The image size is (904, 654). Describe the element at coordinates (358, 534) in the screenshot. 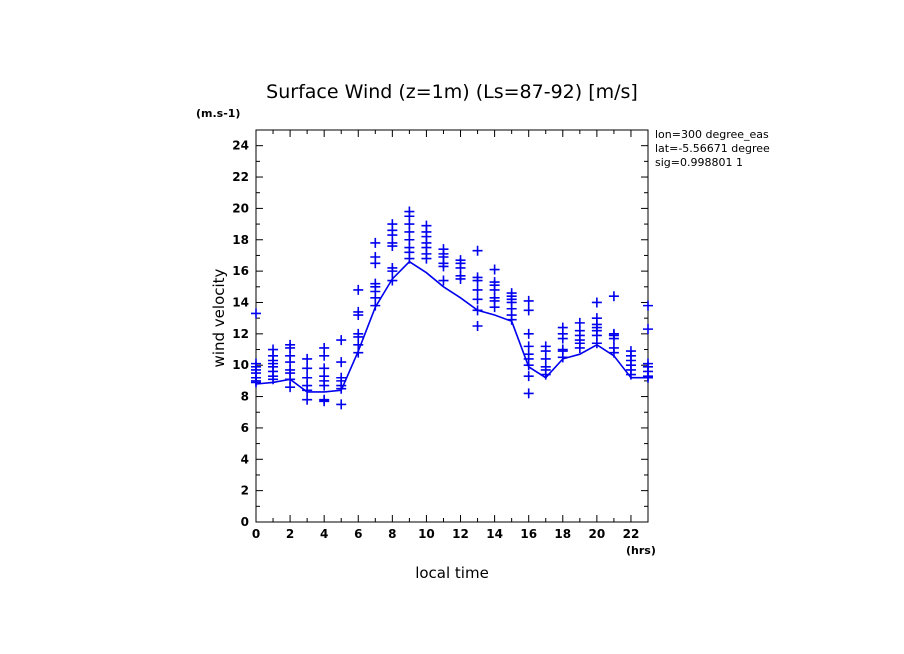

I see `x-tick-label: 6` at that location.